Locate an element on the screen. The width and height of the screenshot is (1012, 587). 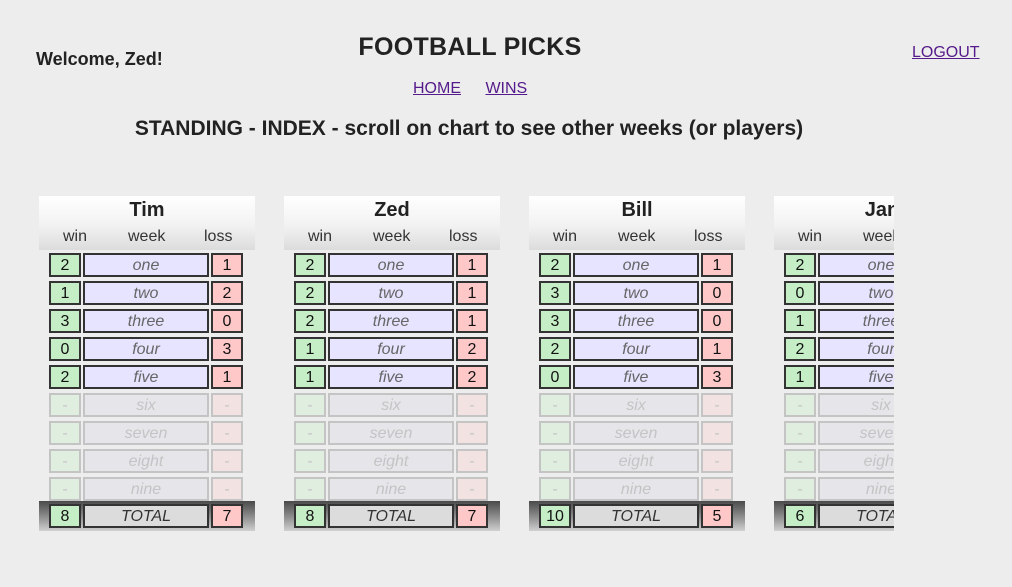
player-name: Tim is located at coordinates (147, 210).